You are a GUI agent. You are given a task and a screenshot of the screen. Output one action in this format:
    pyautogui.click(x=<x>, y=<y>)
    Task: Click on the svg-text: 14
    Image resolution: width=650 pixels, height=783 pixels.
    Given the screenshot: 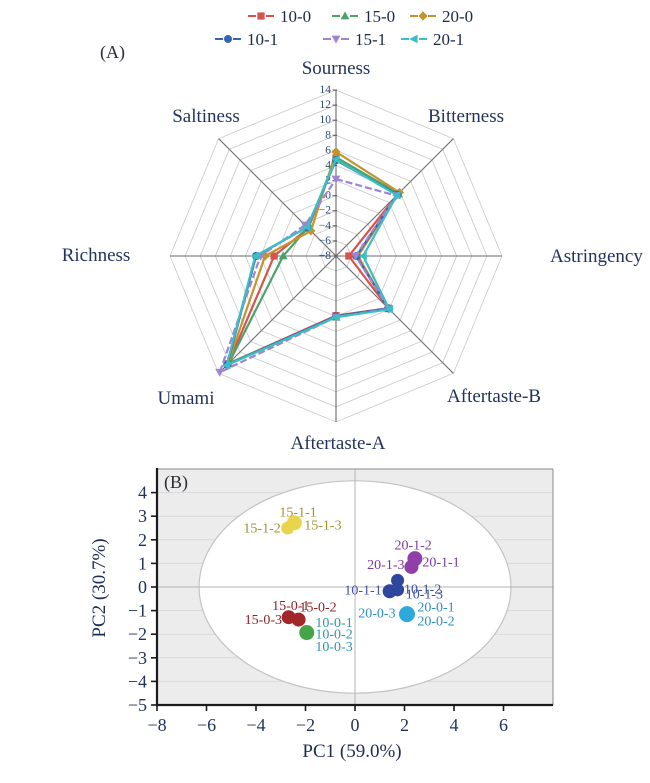 What is the action you would take?
    pyautogui.click(x=326, y=90)
    